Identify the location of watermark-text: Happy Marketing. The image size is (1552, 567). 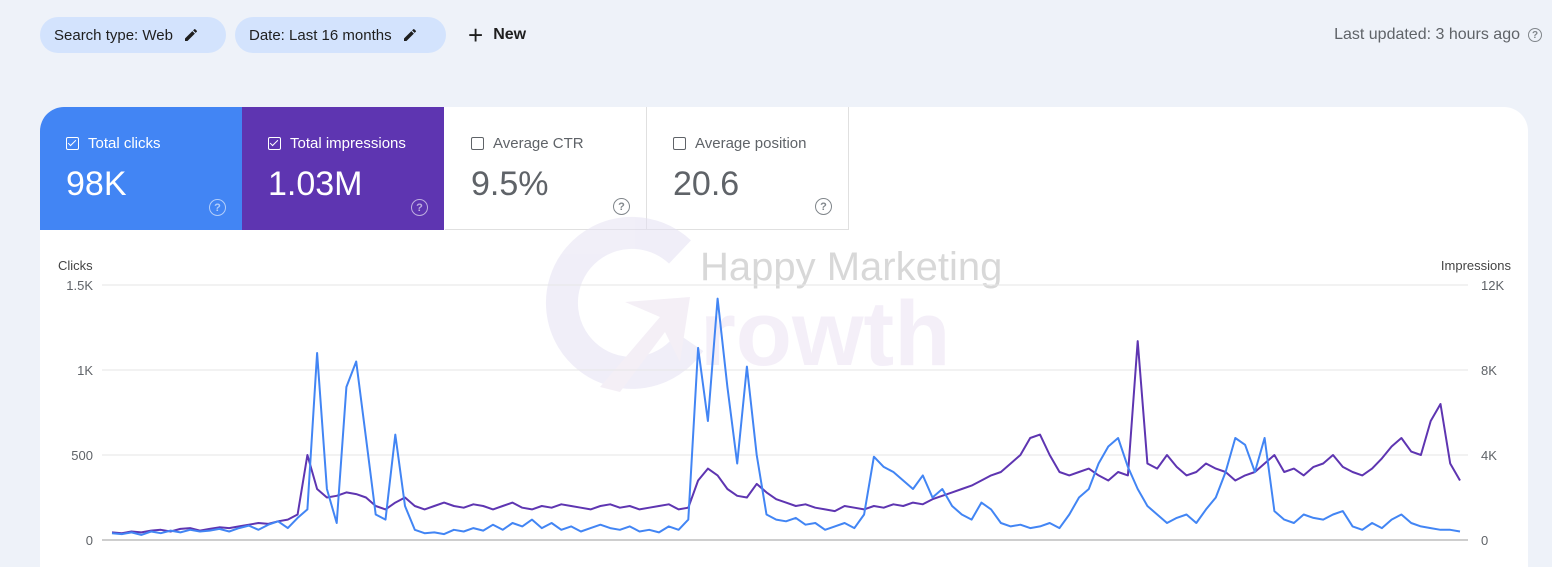
(851, 267).